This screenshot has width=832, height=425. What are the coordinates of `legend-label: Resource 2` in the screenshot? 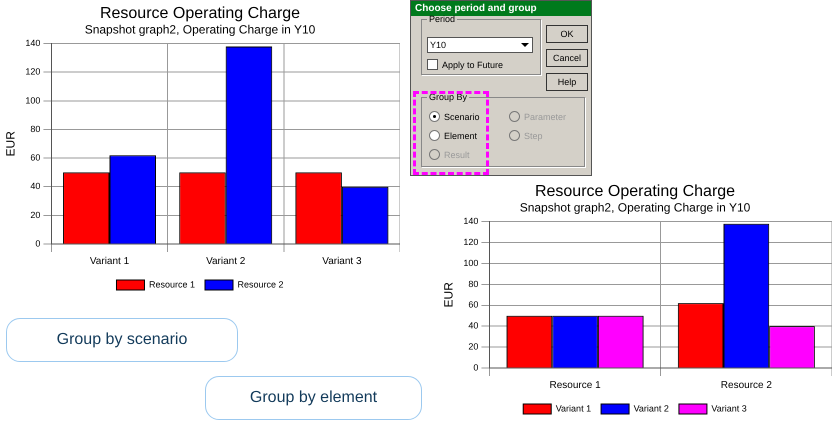 It's located at (261, 284).